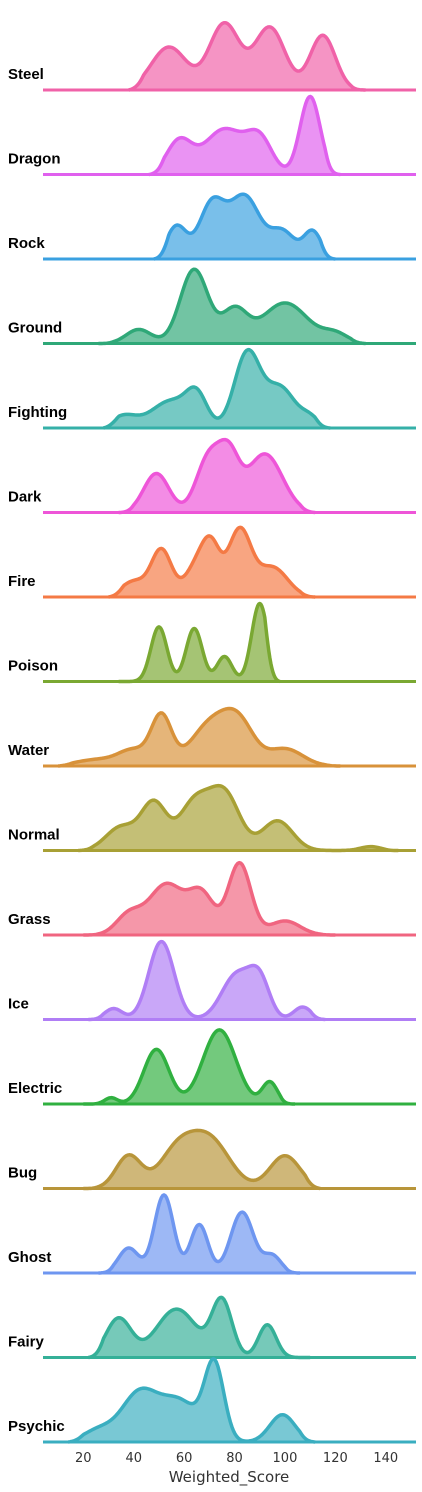 The height and width of the screenshot is (1492, 422). I want to click on ridge-label-bug: Bug, so click(22, 1173).